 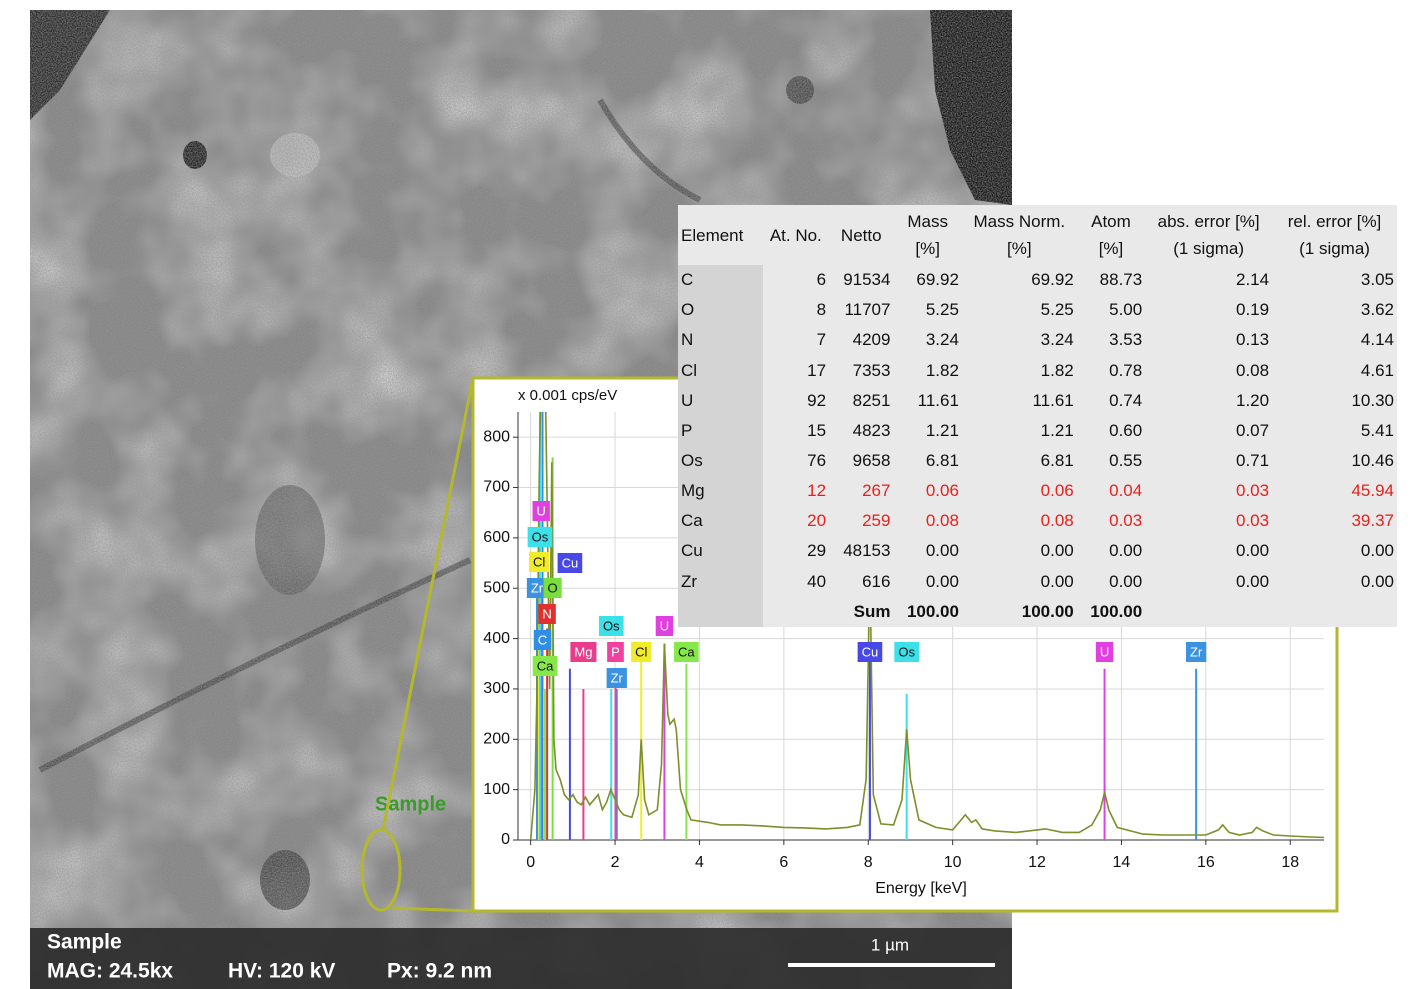 What do you see at coordinates (817, 491) in the screenshot?
I see `table-cell: 12` at bounding box center [817, 491].